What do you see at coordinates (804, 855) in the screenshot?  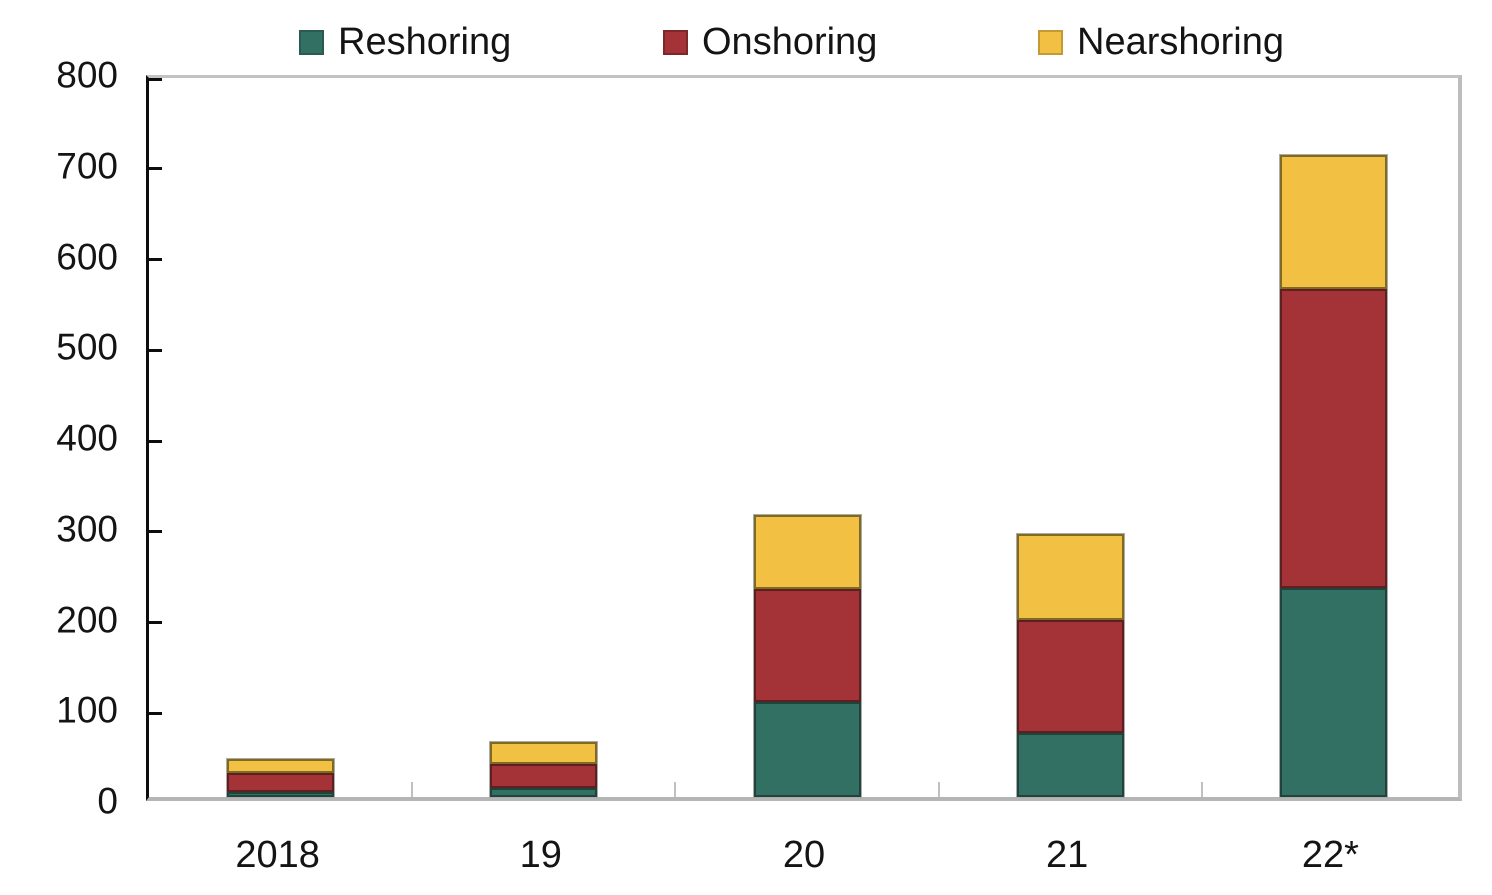 I see `x-tick-label-20: 20` at bounding box center [804, 855].